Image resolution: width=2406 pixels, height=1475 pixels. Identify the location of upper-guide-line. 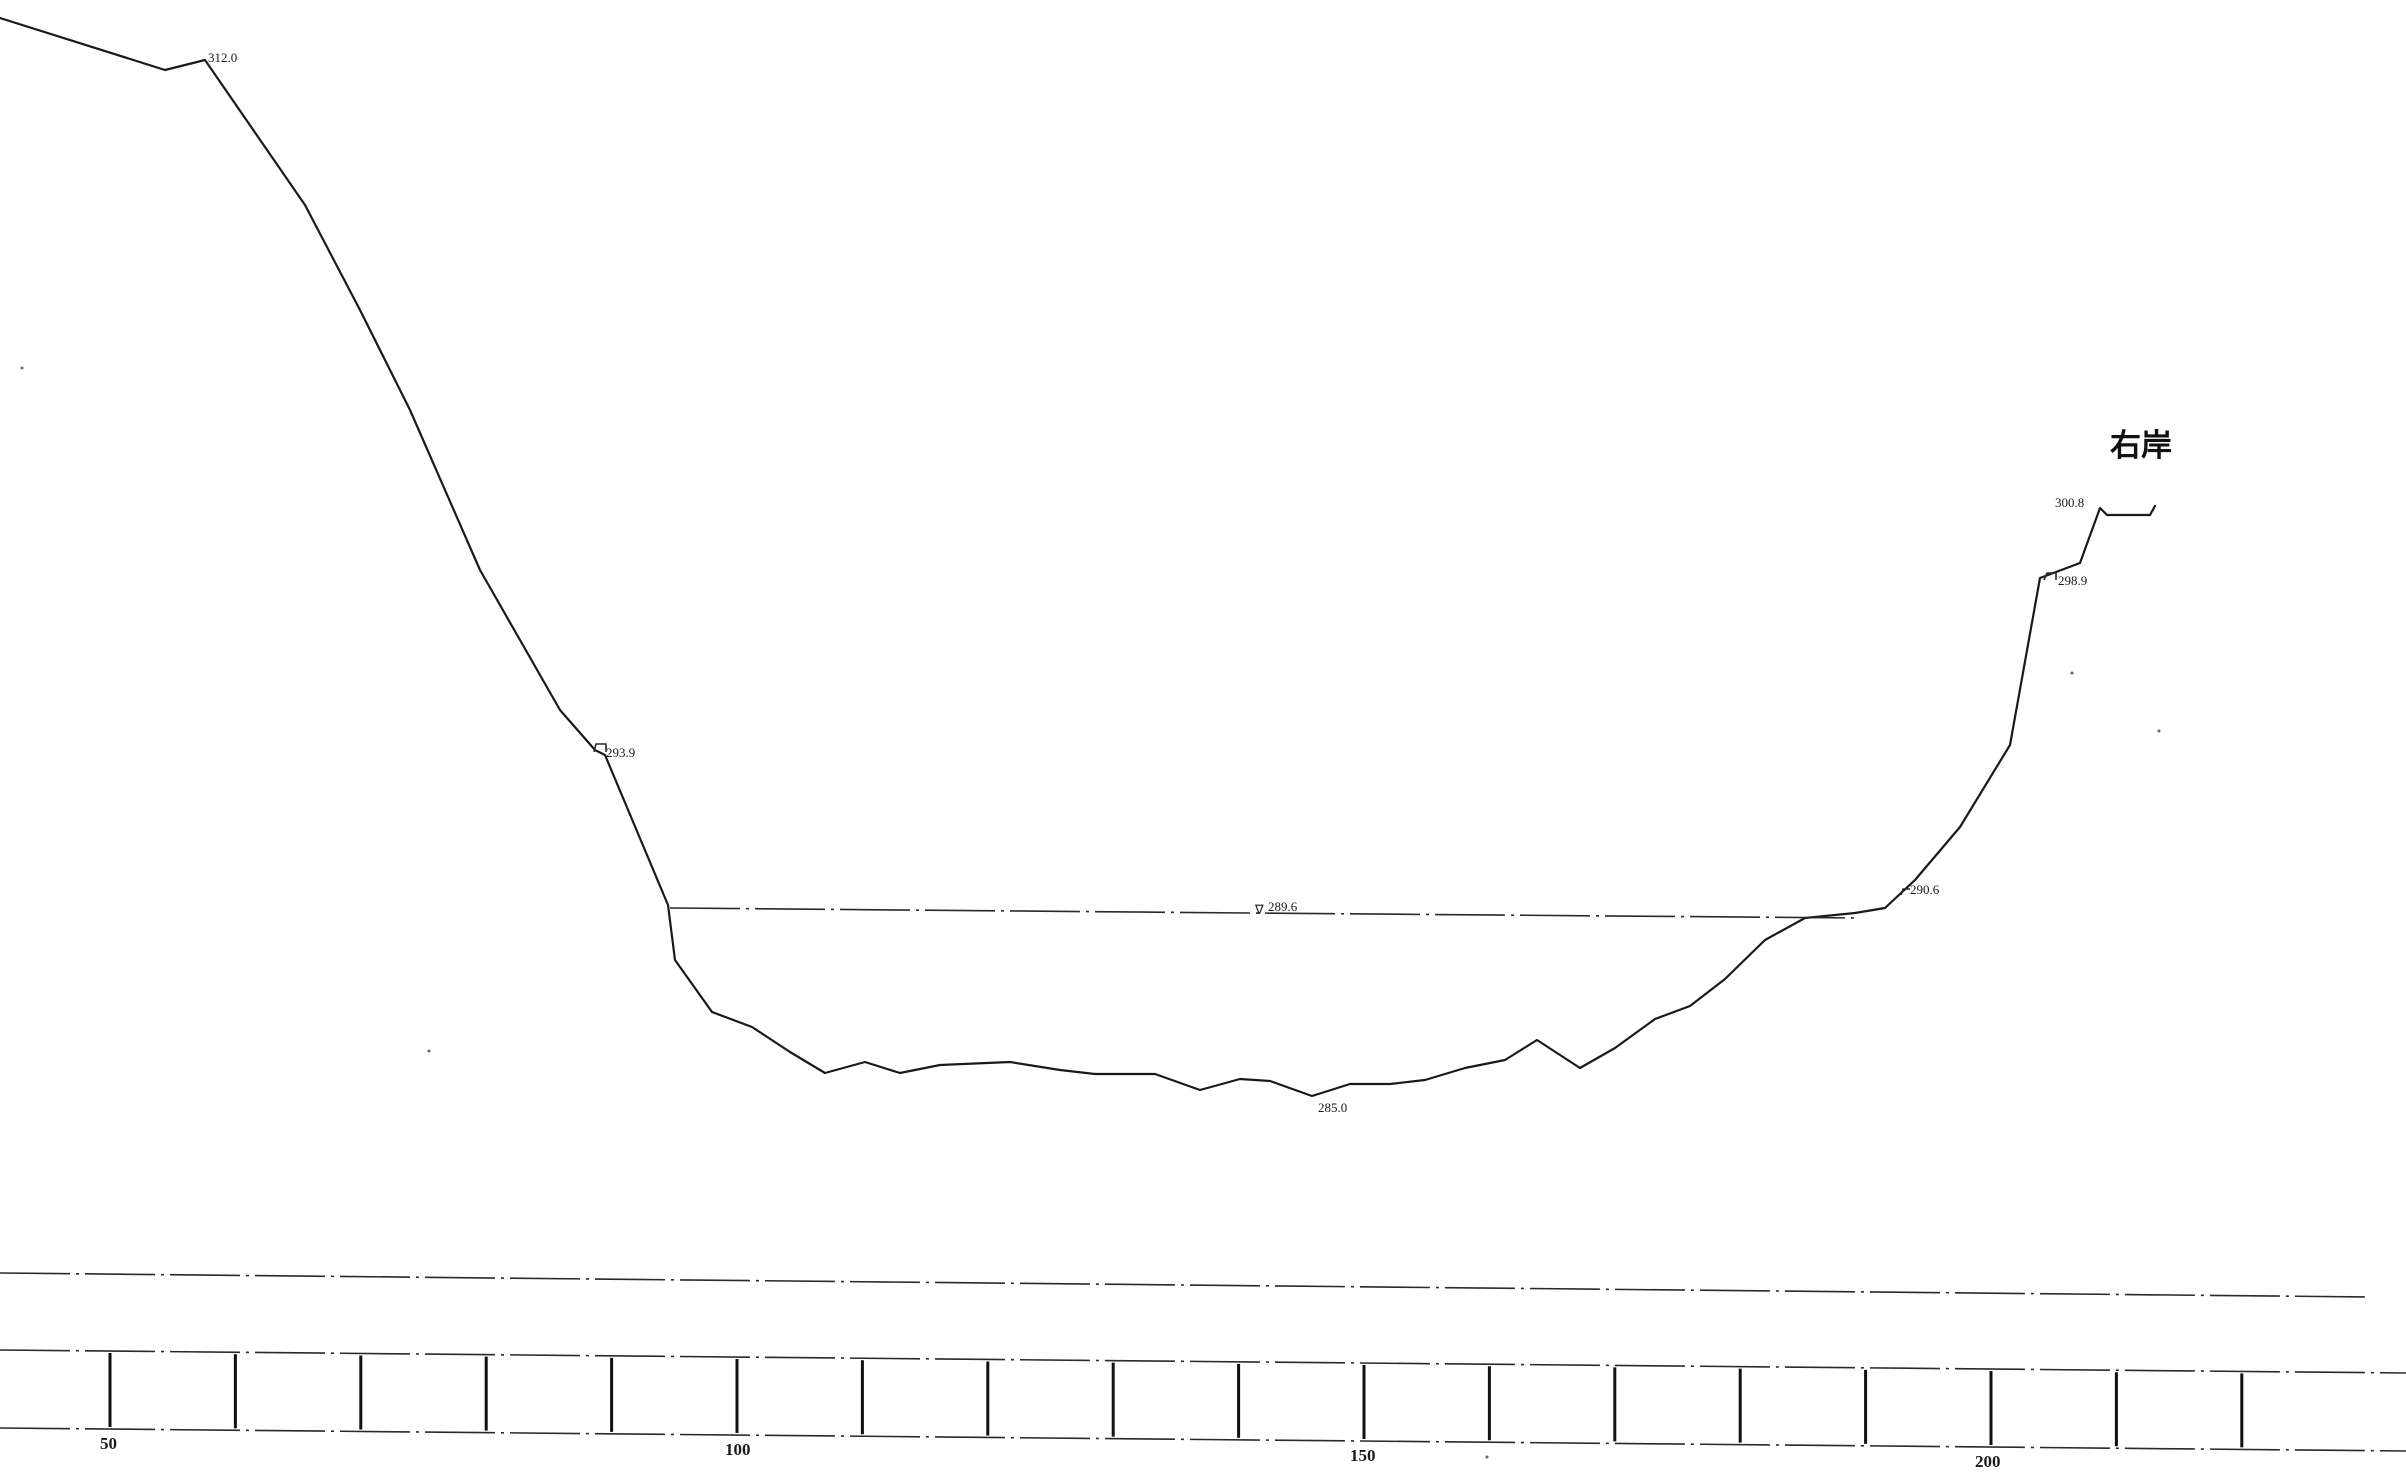
(1184, 1285).